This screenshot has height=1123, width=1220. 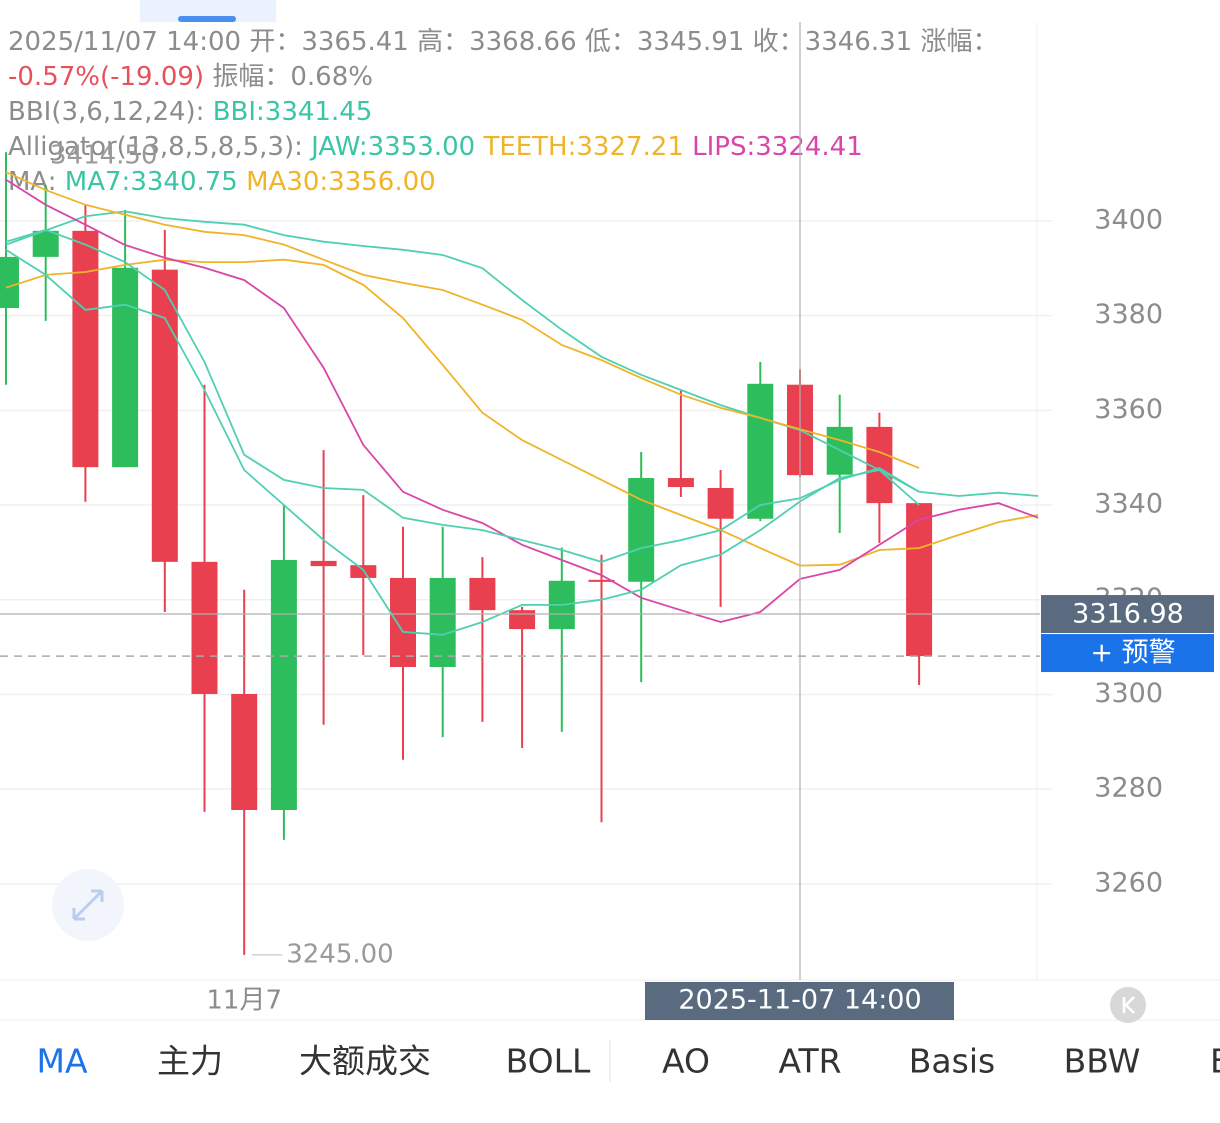 What do you see at coordinates (1132, 653) in the screenshot?
I see `alert-button-label: + 预警` at bounding box center [1132, 653].